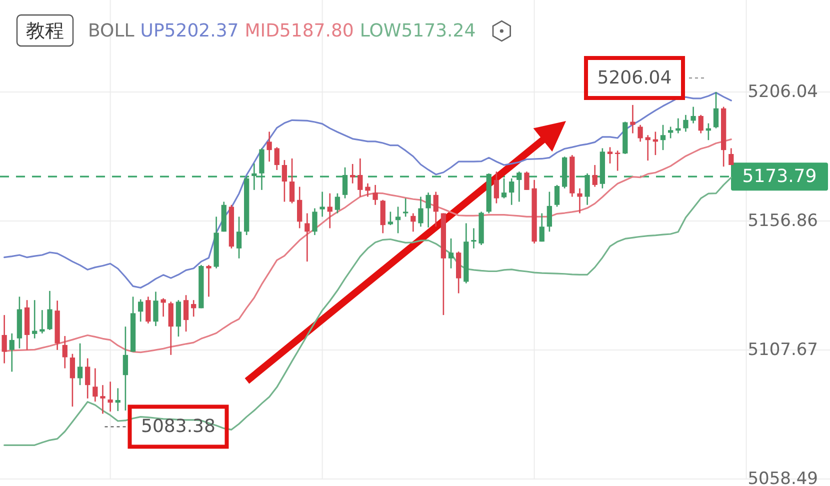 The image size is (830, 486). I want to click on y-tick-label: 5156.86, so click(783, 220).